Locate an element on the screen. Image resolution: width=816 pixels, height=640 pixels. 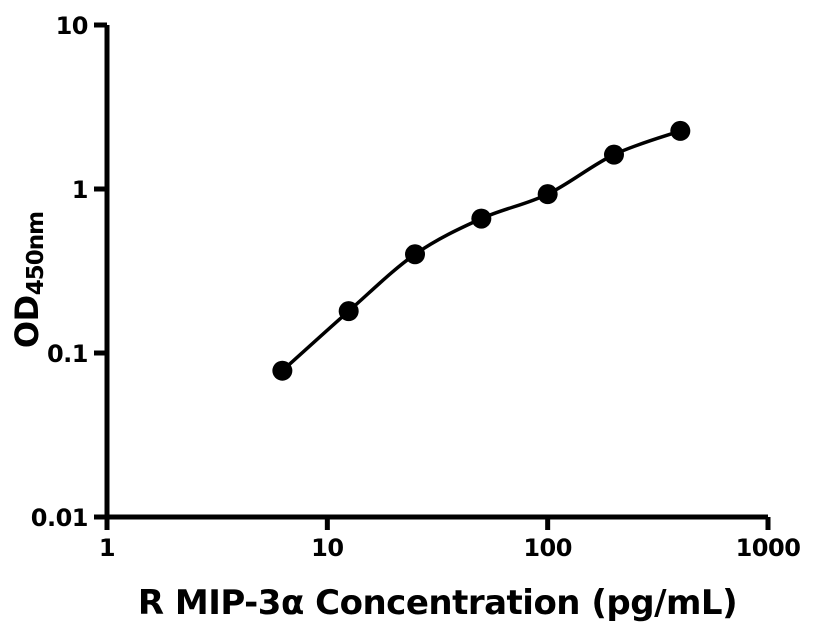
y-tick-label: 10 is located at coordinates (72, 26).